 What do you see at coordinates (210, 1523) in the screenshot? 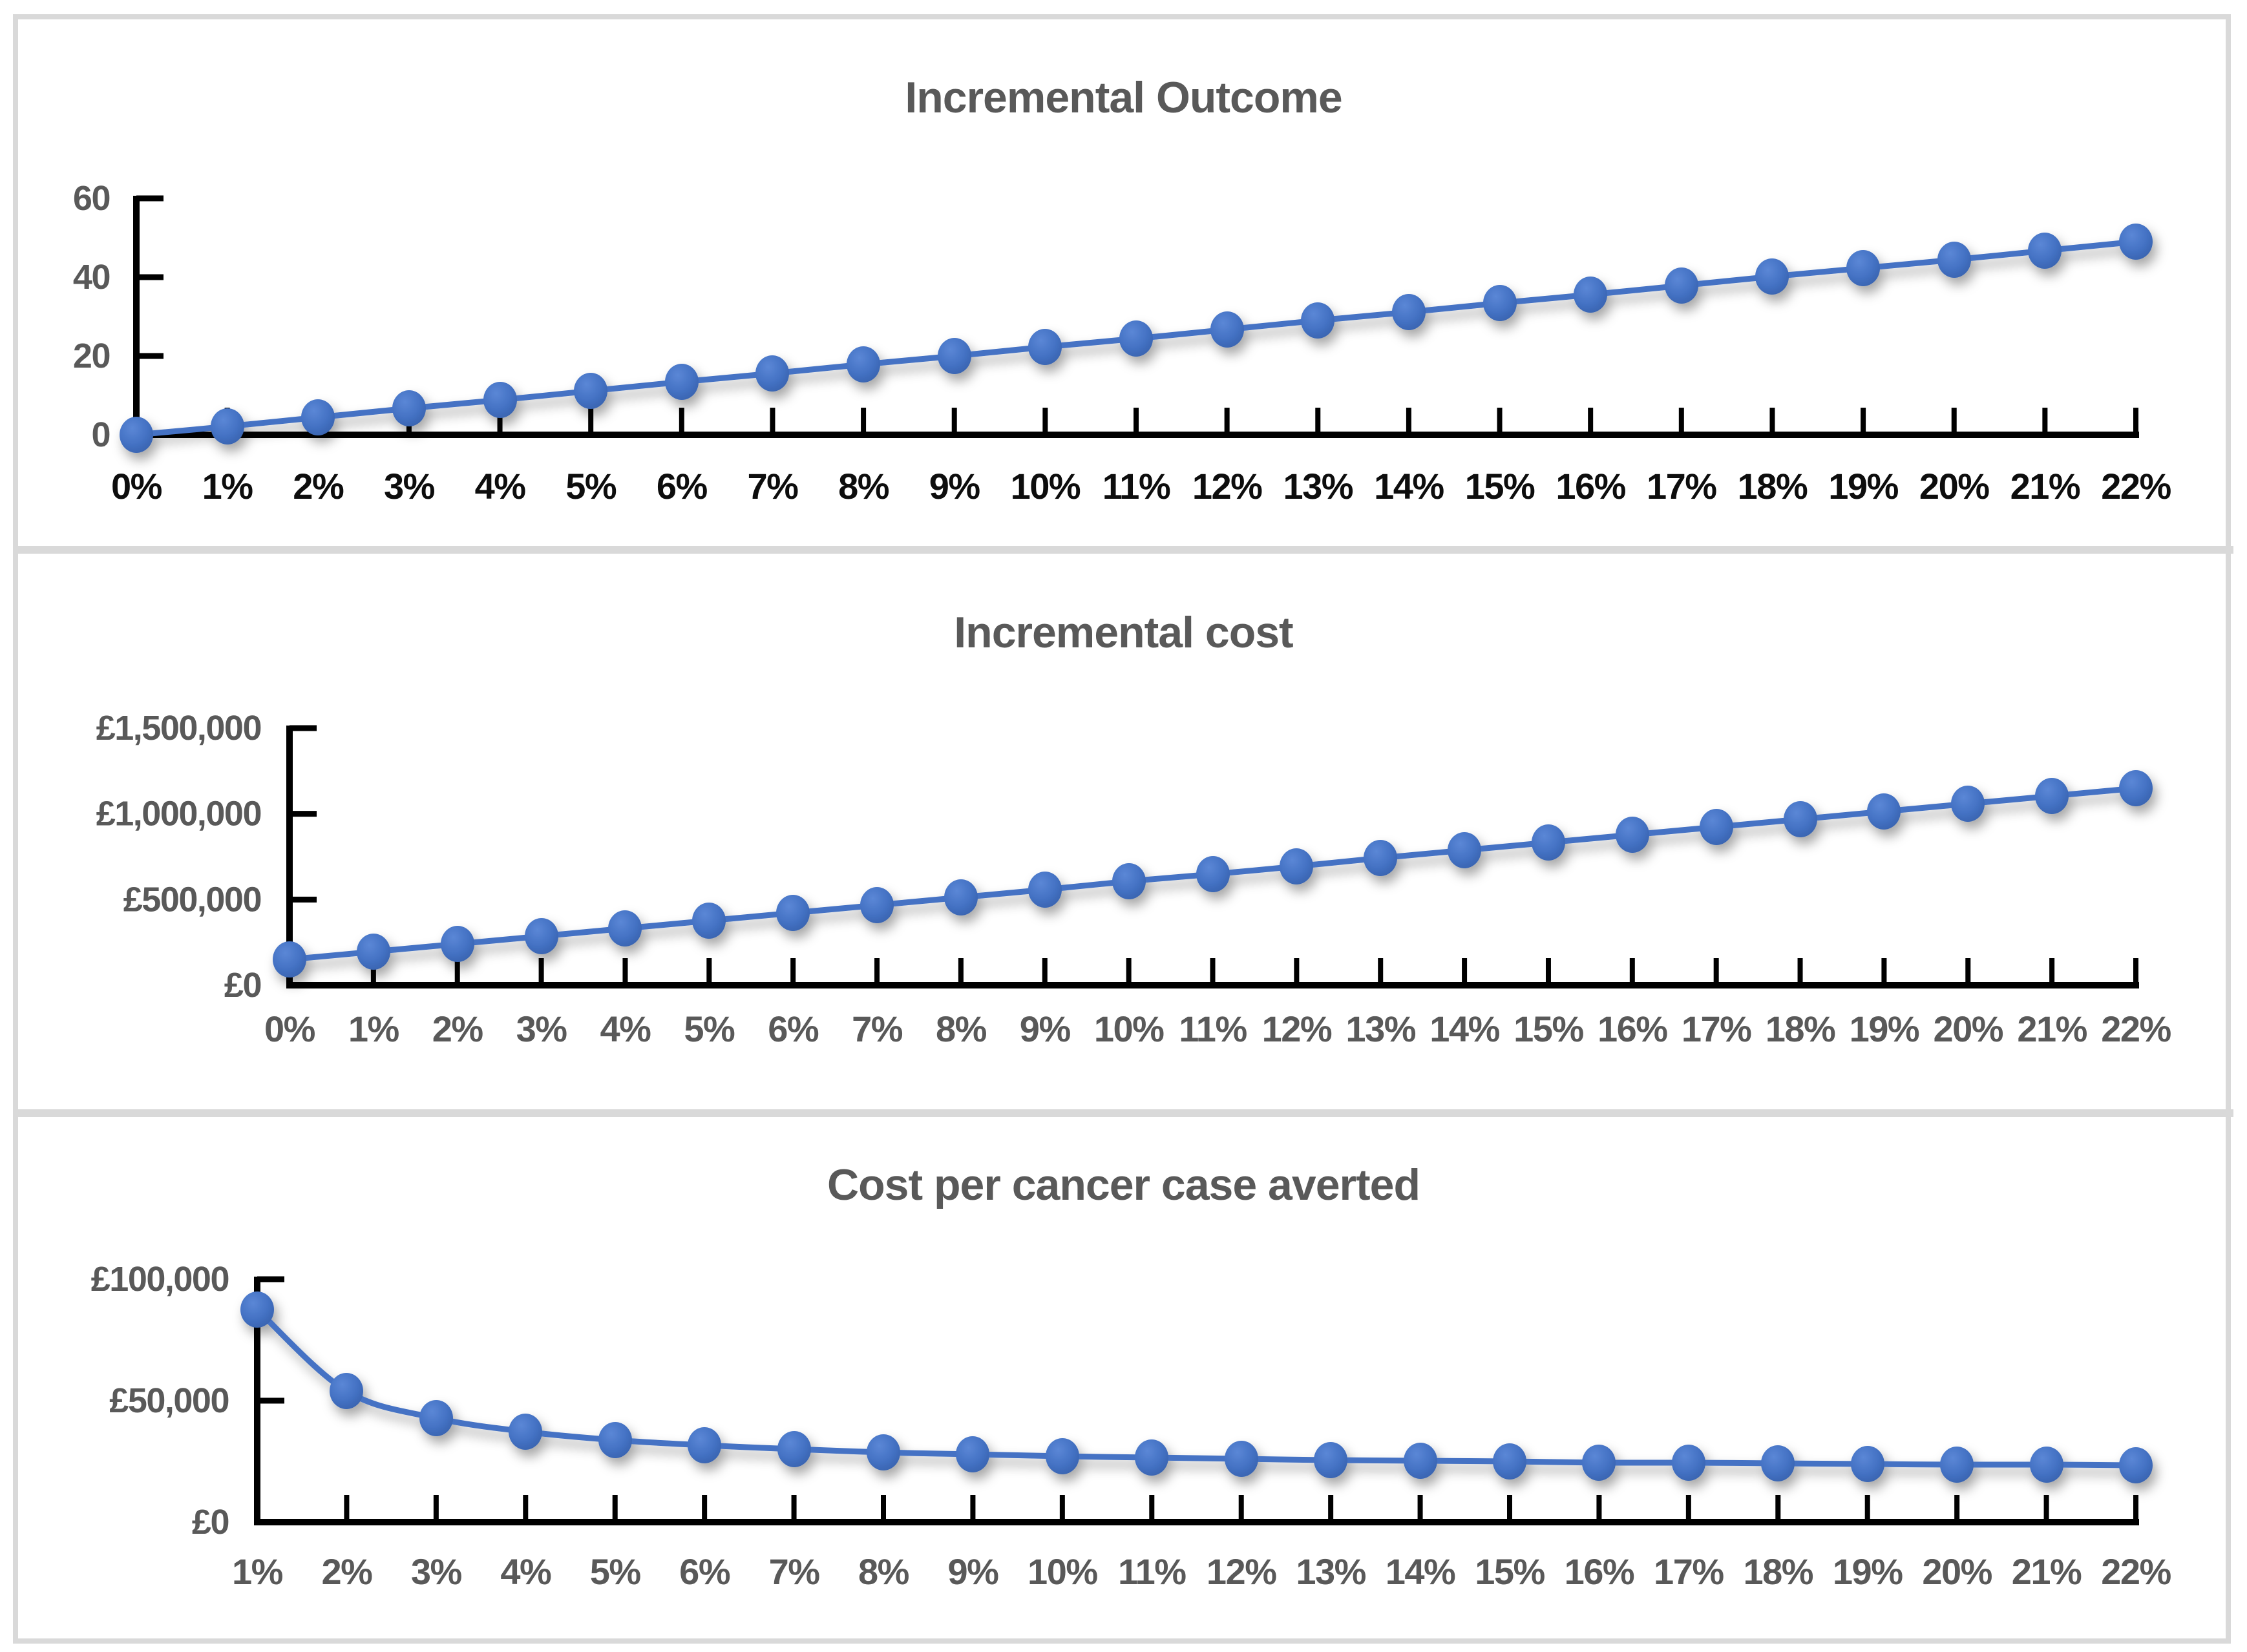
I see `y-tick-label: £0` at bounding box center [210, 1523].